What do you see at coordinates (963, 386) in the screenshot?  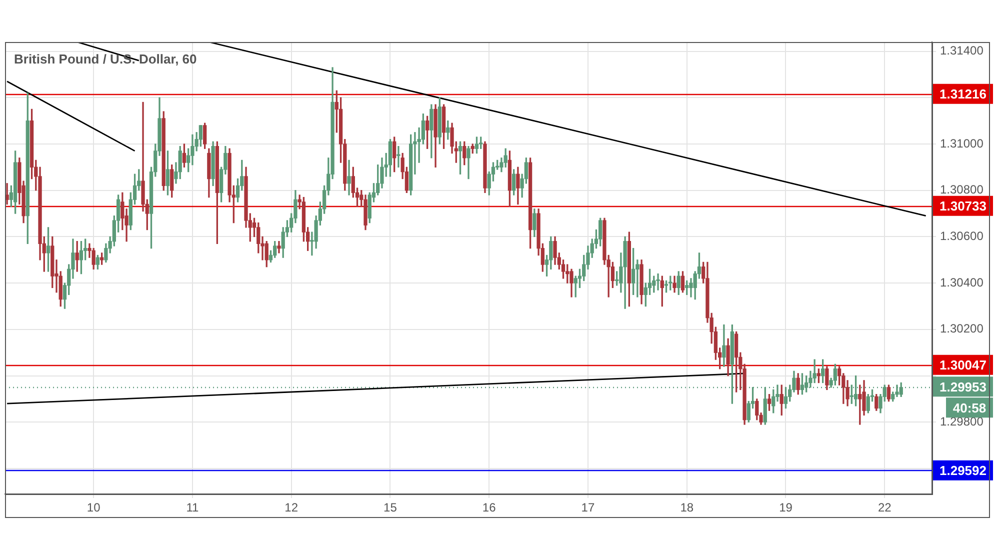 I see `ref-line-label: 1.29953` at bounding box center [963, 386].